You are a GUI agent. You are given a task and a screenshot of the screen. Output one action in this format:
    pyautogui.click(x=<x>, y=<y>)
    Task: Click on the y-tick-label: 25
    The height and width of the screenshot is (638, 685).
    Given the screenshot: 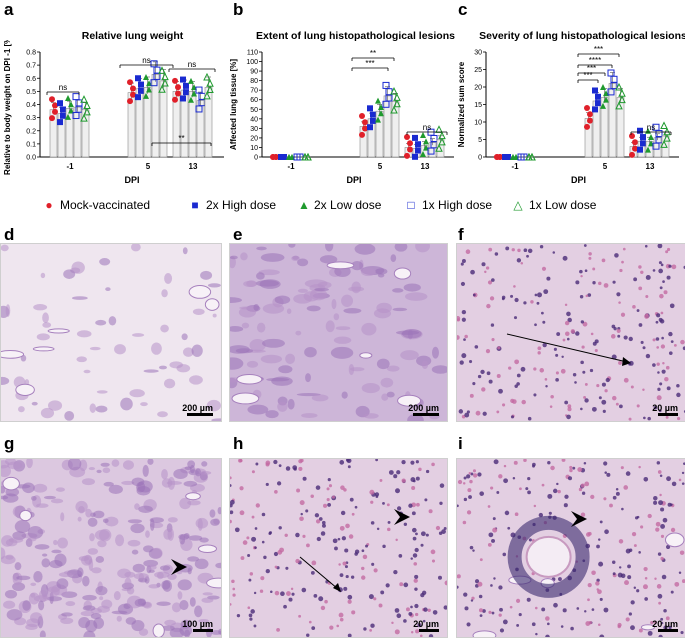 What is the action you would take?
    pyautogui.click(x=478, y=70)
    